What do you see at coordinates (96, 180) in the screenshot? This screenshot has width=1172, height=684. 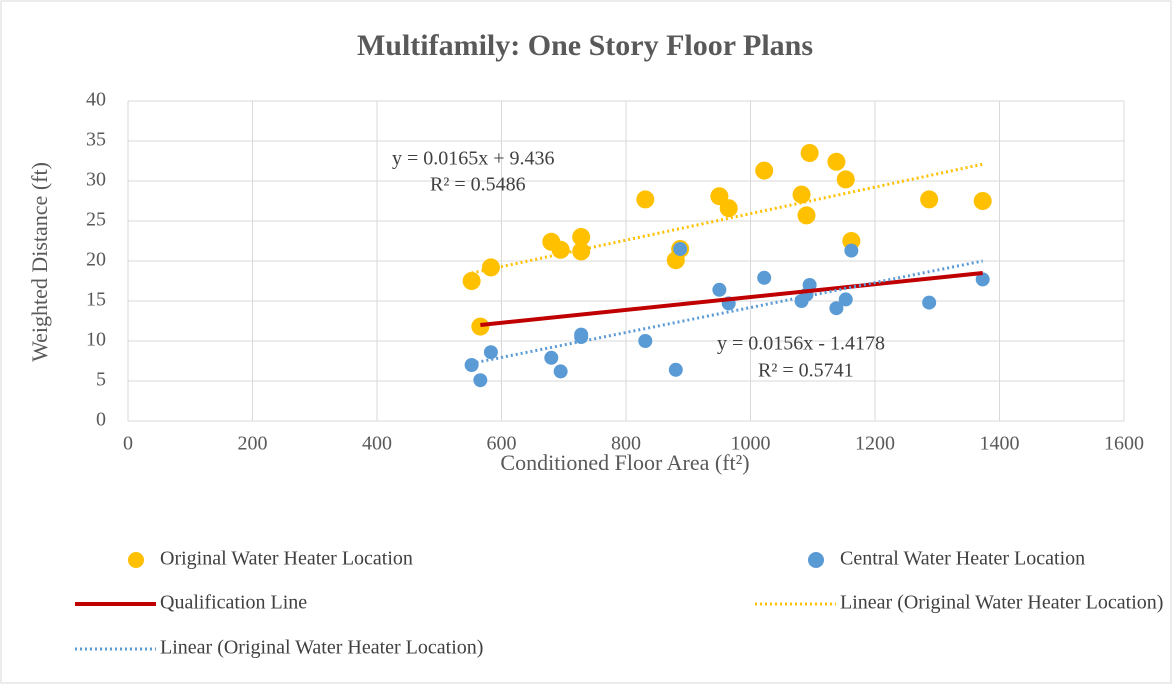 I see `y-tick-label: 30` at bounding box center [96, 180].